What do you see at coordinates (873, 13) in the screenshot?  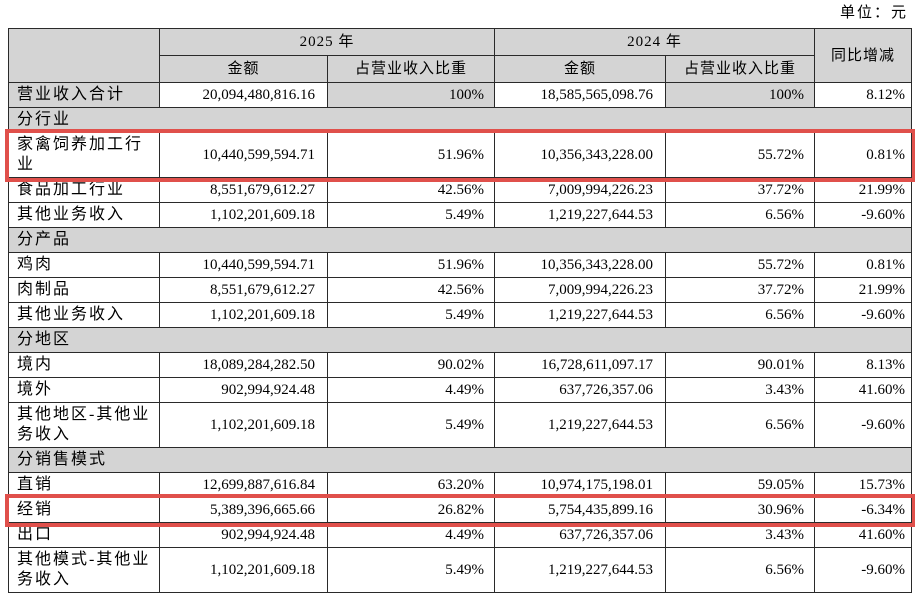 I see `unit-label: 单位：元` at bounding box center [873, 13].